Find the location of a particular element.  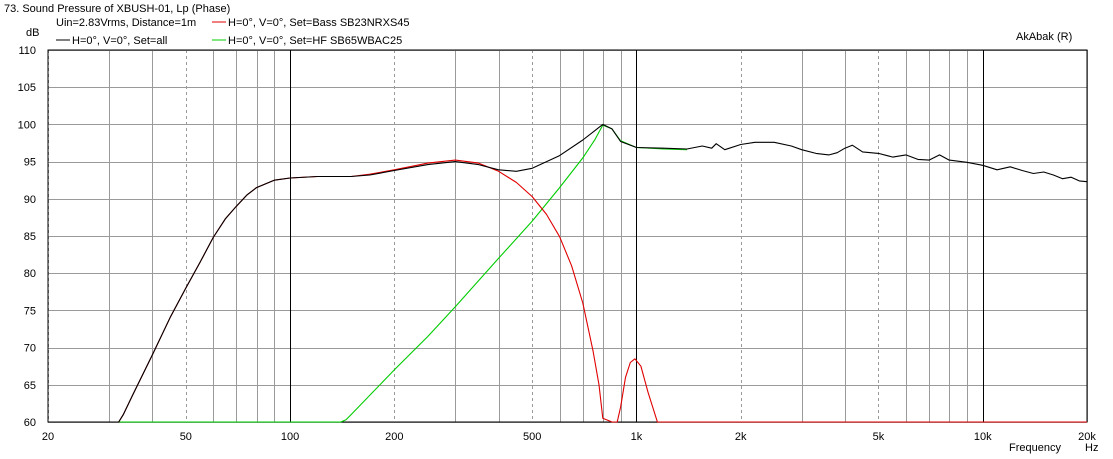

x-tick-label: 10k is located at coordinates (983, 437).